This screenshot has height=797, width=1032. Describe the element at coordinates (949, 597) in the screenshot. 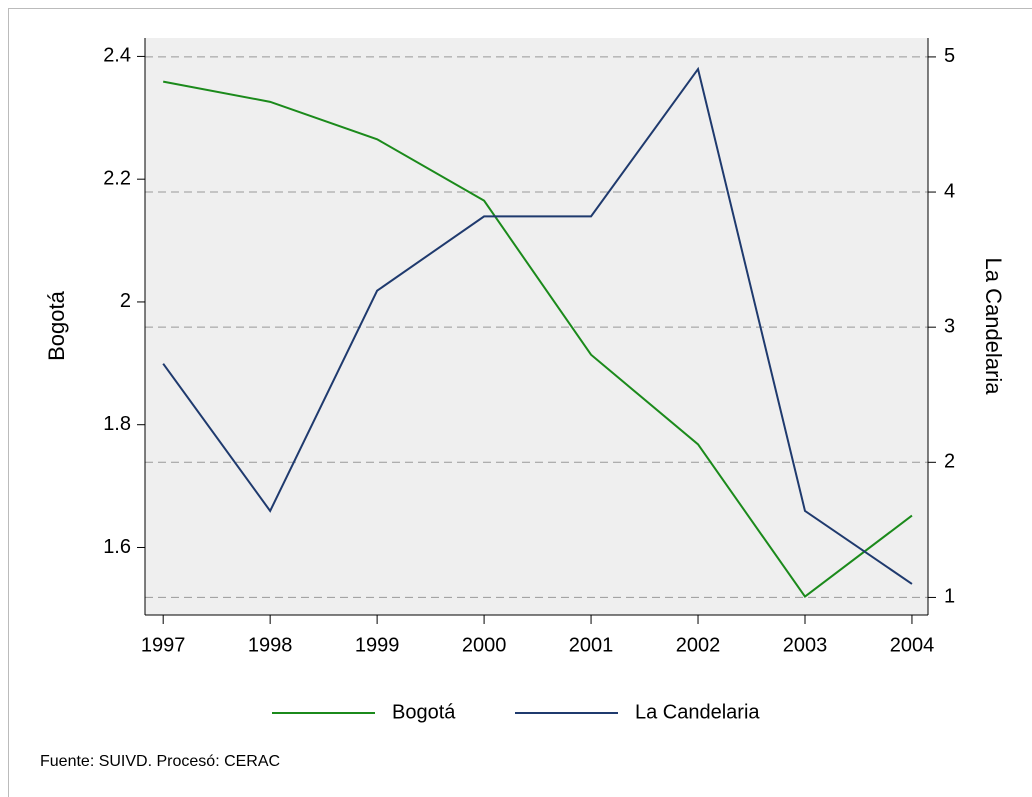

I see `y2-tick-label: 1` at that location.